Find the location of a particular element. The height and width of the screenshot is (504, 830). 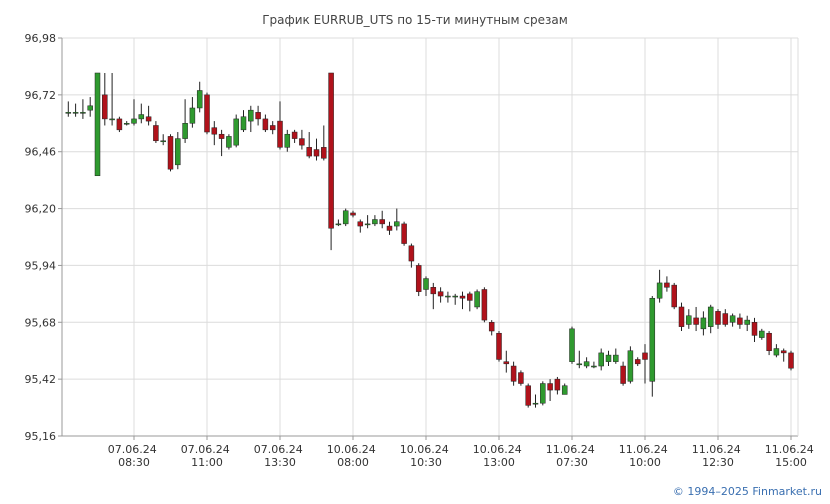

y-tick-label: 95,68 is located at coordinates (41, 322).